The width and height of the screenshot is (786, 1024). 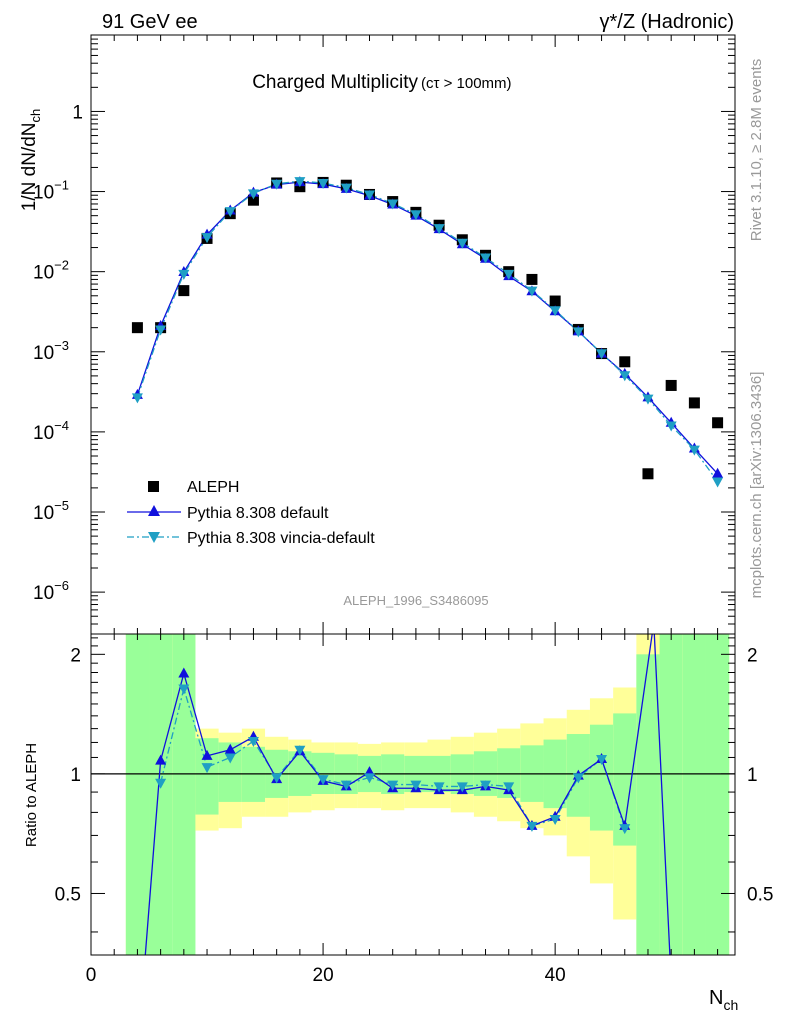 I want to click on legend-pythia-default-marker, so click(x=154, y=510).